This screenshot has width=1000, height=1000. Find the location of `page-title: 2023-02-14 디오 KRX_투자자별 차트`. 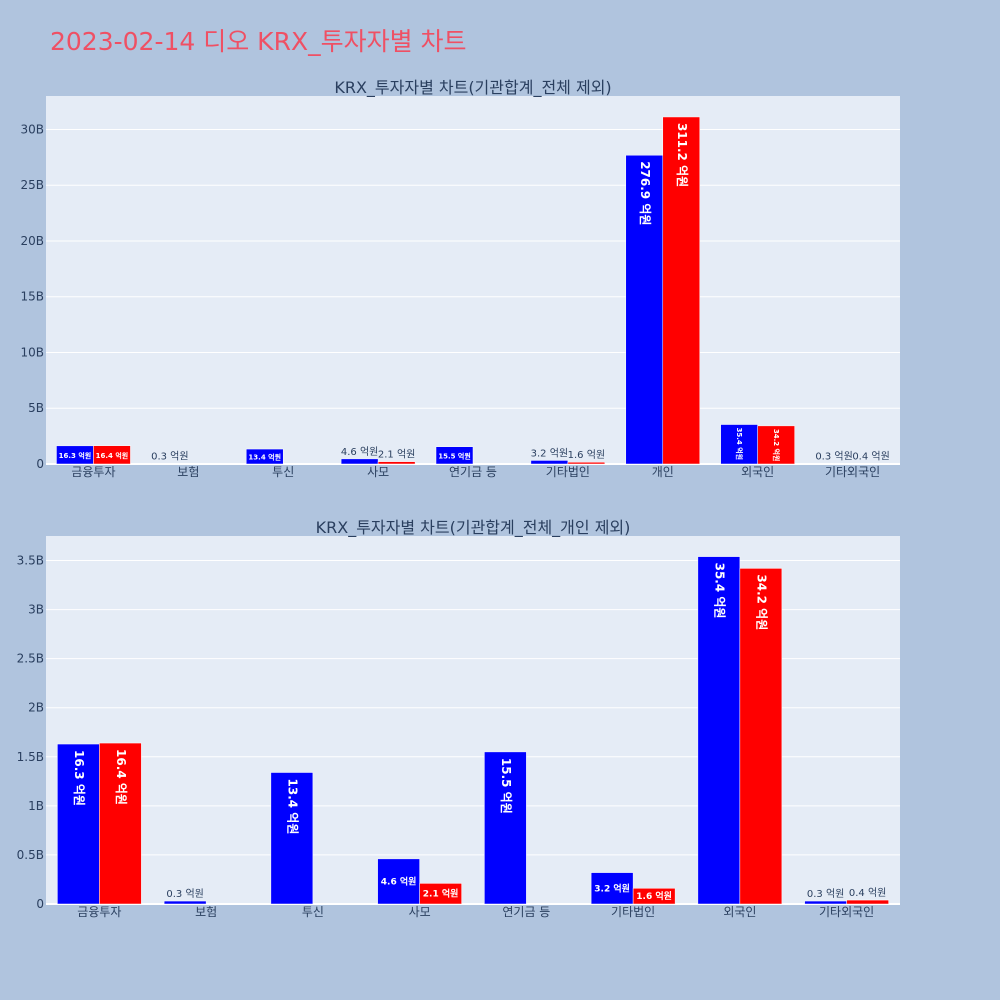

page-title: 2023-02-14 디오 KRX_투자자별 차트 is located at coordinates (258, 41).